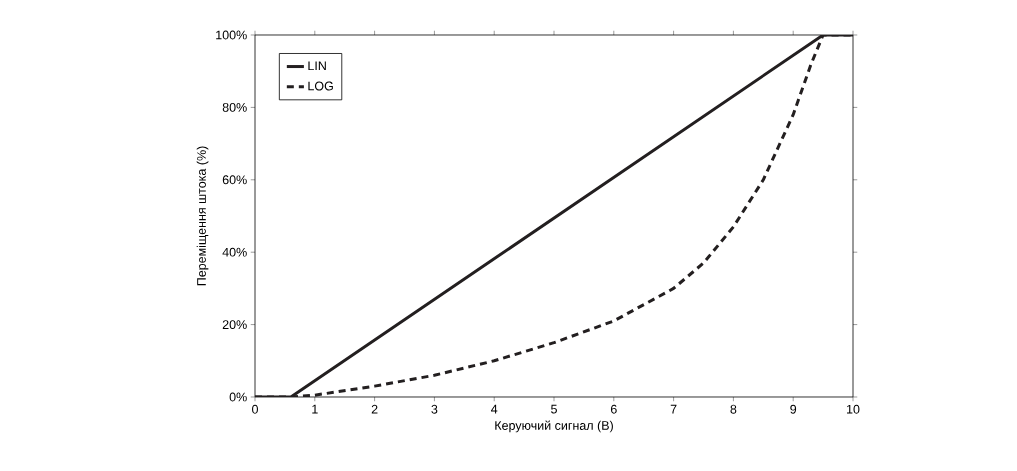 This screenshot has height=471, width=1017. What do you see at coordinates (494, 409) in the screenshot?
I see `x-tick-label: 4` at bounding box center [494, 409].